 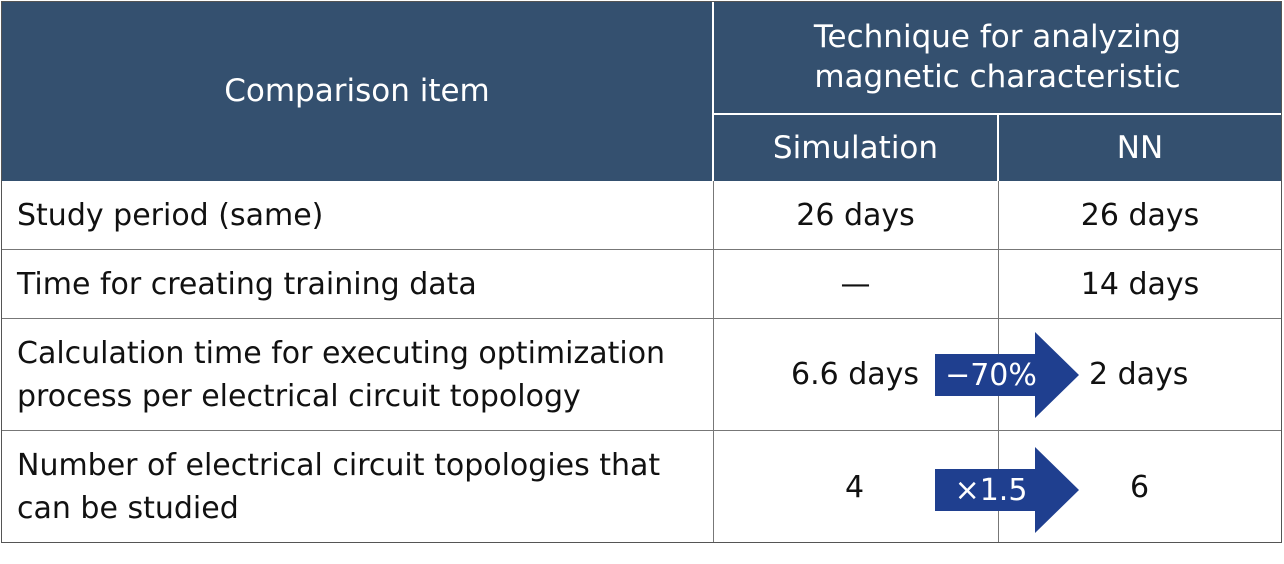 What do you see at coordinates (855, 487) in the screenshot?
I see `row-4-simulation-text: 4` at bounding box center [855, 487].